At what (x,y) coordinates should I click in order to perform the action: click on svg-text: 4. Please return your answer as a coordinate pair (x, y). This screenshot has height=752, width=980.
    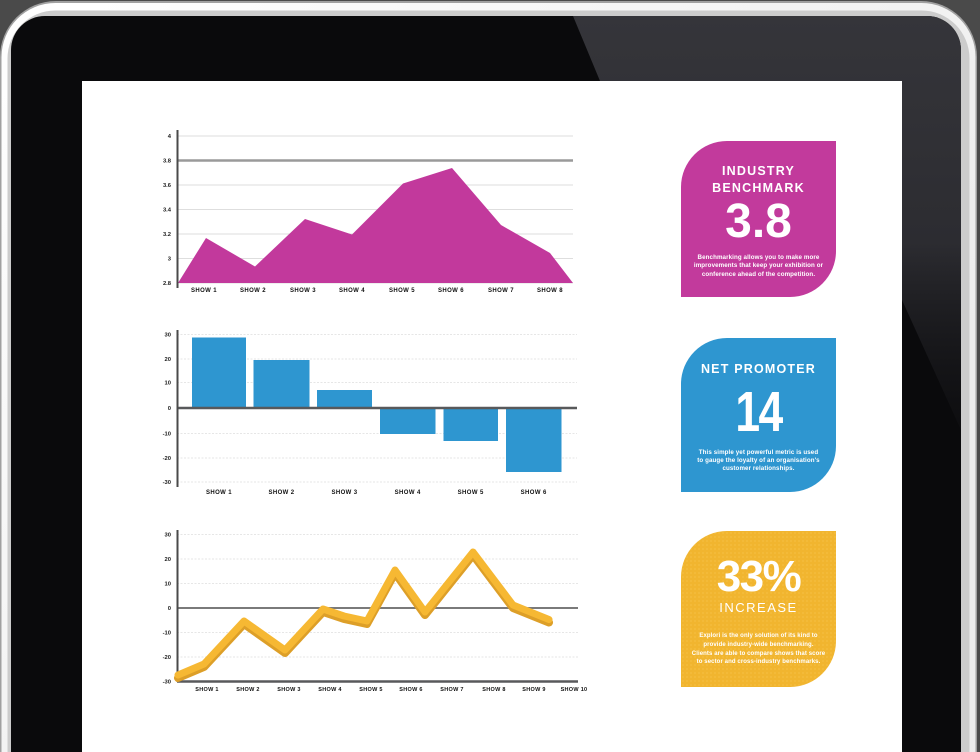
    Looking at the image, I should click on (170, 137).